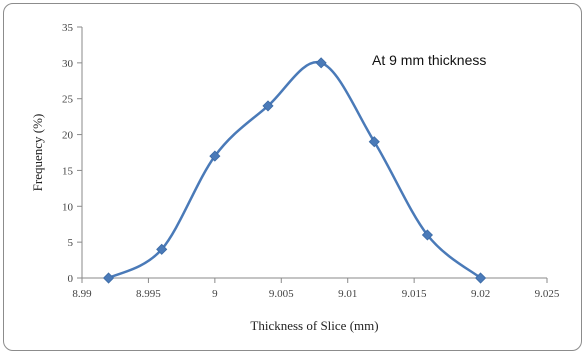  Describe the element at coordinates (215, 294) in the screenshot. I see `x-tick-label: 9` at that location.